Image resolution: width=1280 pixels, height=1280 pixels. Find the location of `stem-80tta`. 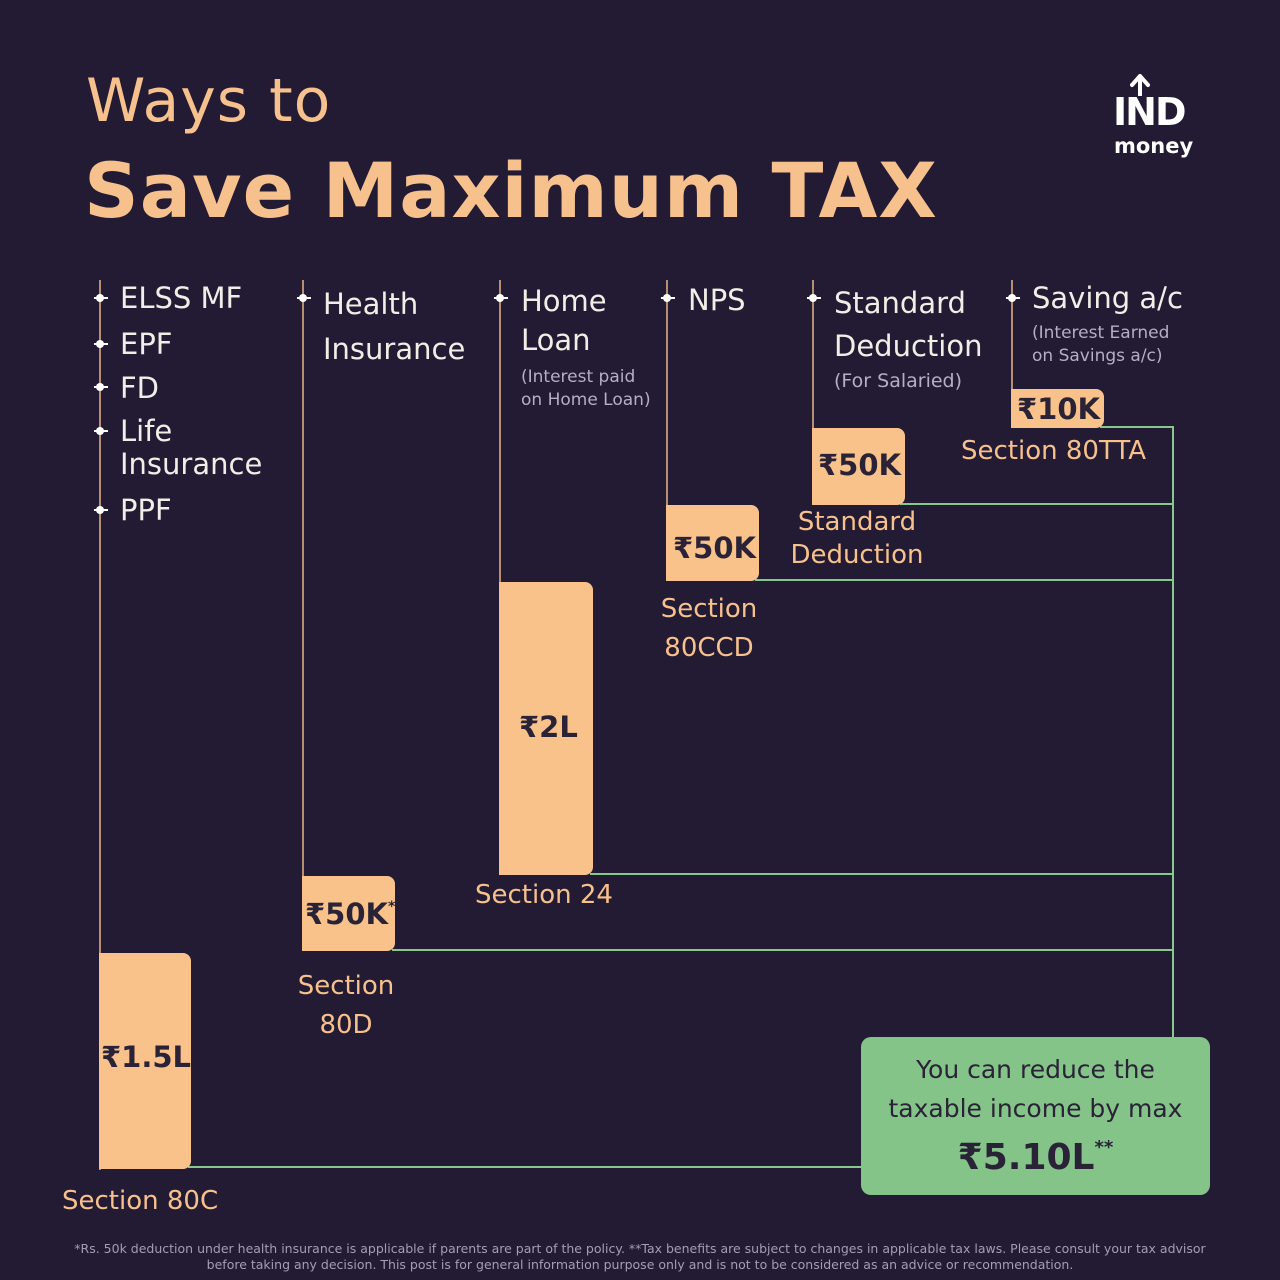

stem-80tta is located at coordinates (1012, 353).